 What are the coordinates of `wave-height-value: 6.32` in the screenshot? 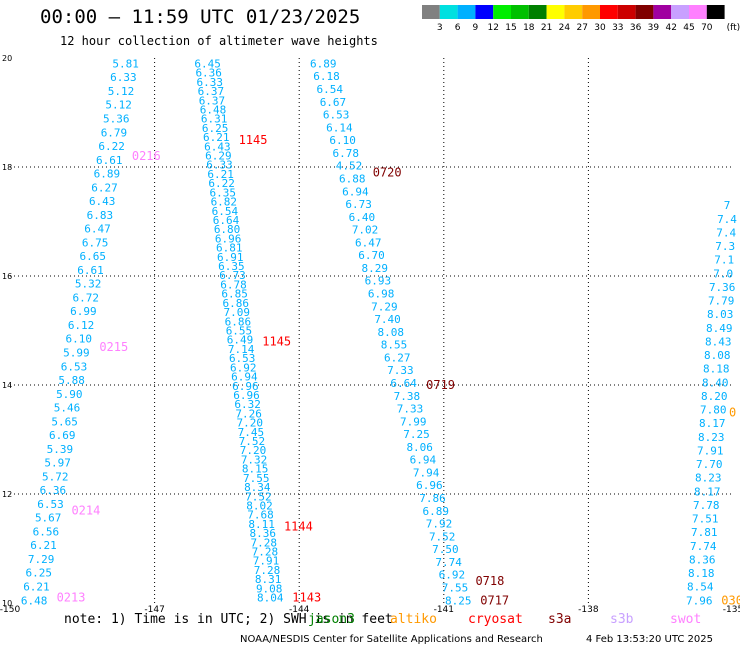 It's located at (247, 404).